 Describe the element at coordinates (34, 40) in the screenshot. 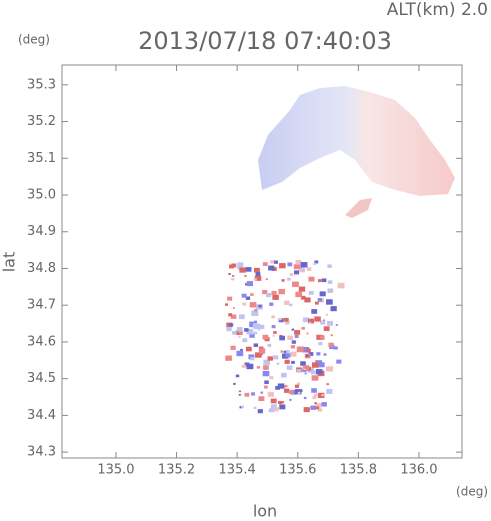

I see `y-unit: (deg)` at that location.